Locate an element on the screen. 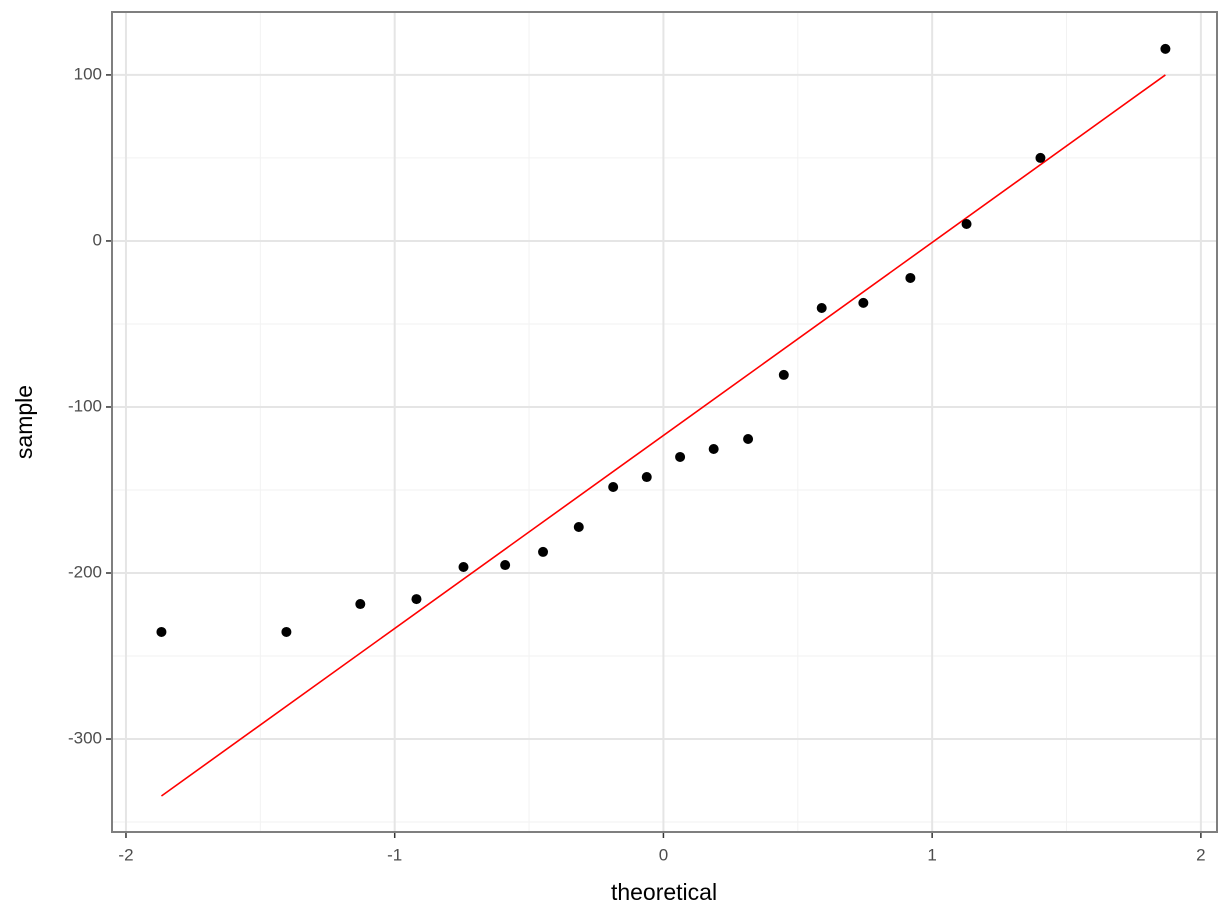  x-tick-label: -1 is located at coordinates (394, 854).